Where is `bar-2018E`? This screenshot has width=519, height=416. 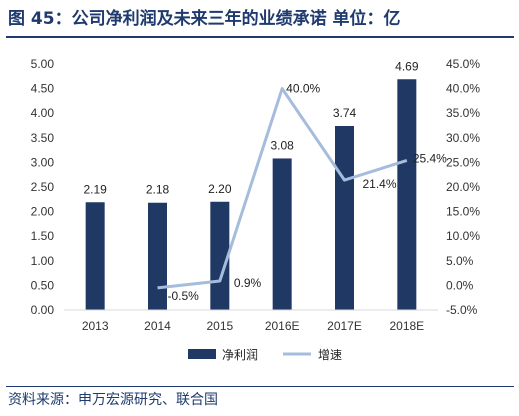
bar-2018E is located at coordinates (407, 194).